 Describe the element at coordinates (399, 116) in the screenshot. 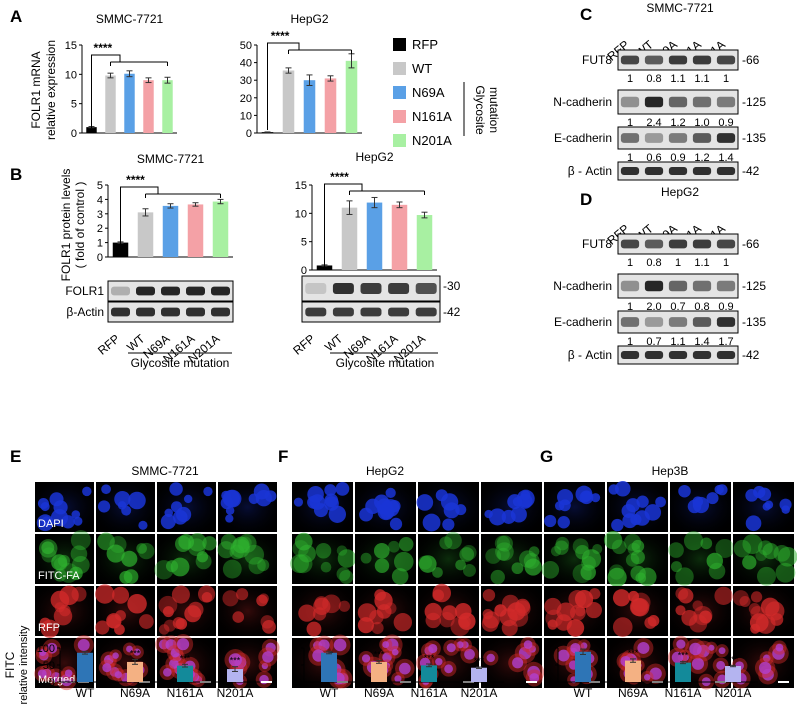

I see `legend-swatch-N161A` at that location.